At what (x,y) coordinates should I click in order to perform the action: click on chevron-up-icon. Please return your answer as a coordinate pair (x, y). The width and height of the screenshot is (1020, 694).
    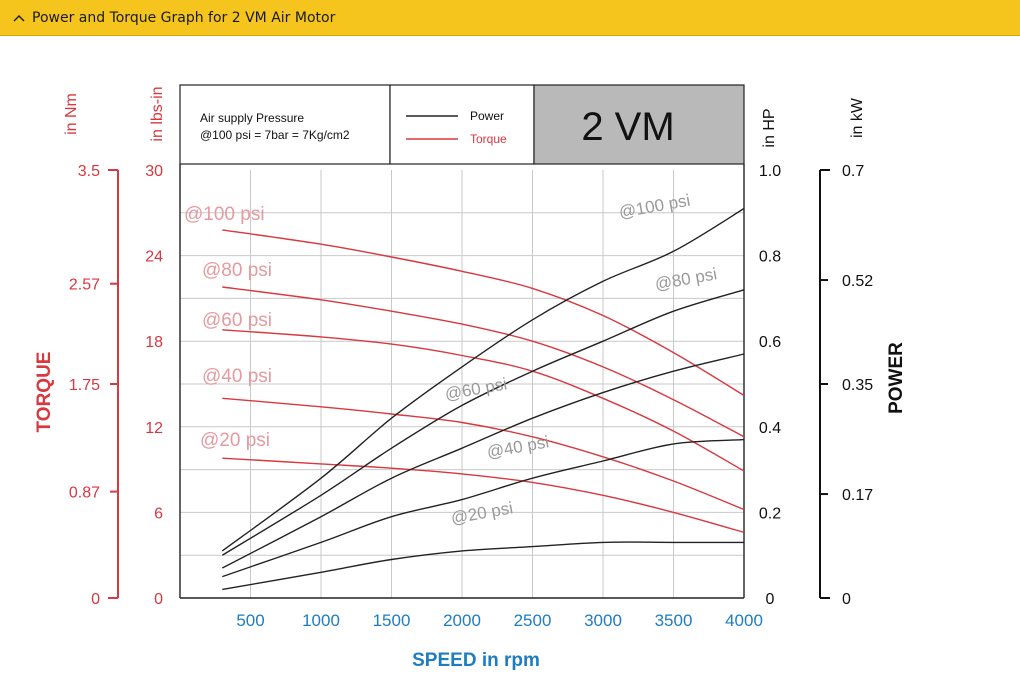
    Looking at the image, I should click on (19, 18).